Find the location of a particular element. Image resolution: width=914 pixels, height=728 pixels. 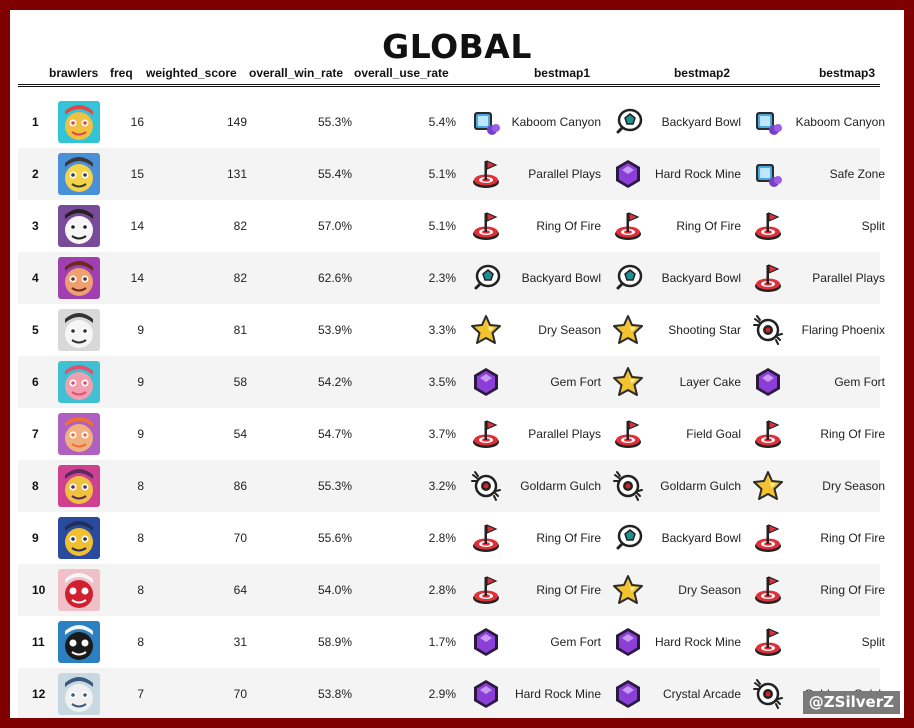

use-rate-cell: 1.7% is located at coordinates (442, 642).